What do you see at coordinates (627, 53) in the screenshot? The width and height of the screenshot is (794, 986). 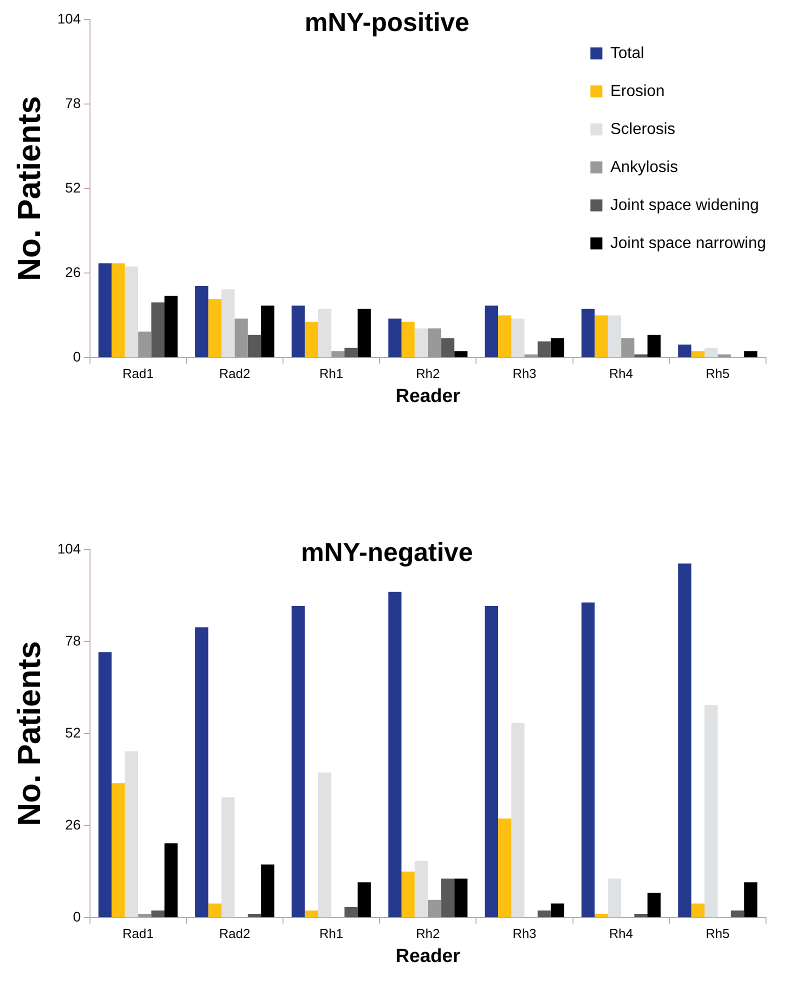 I see `legend-label: Total` at bounding box center [627, 53].